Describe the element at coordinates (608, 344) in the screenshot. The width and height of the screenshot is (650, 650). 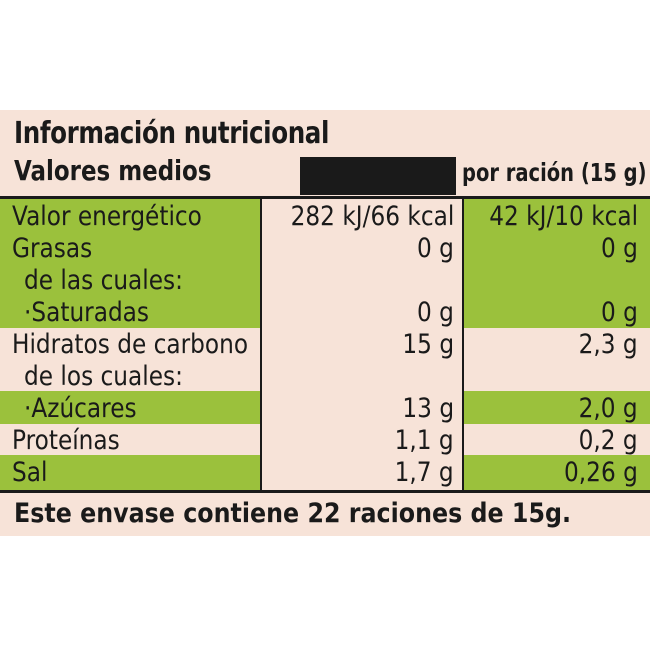
I see `value-per-serving: 2,3 g` at that location.